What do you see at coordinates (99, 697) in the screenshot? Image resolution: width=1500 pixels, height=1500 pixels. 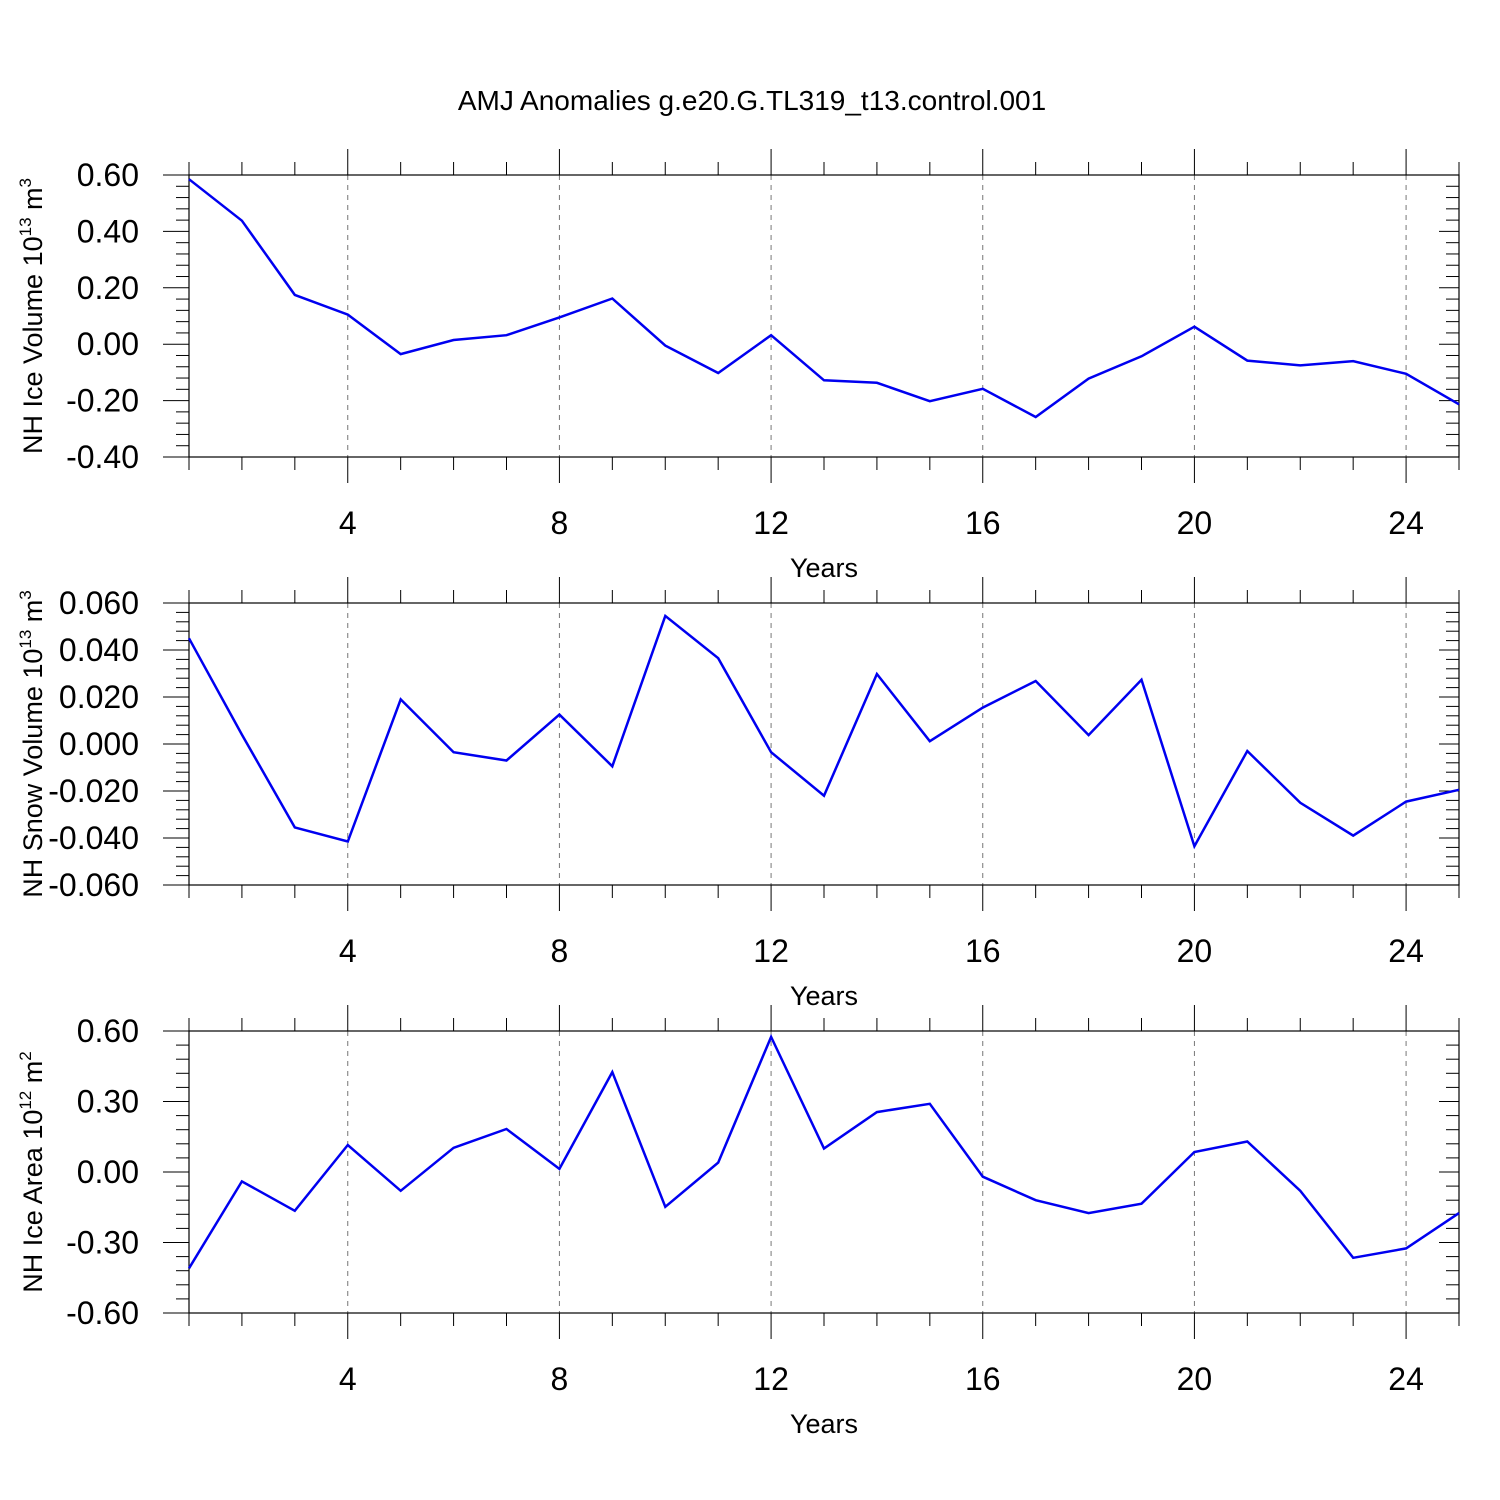 I see `y-tick-label: 0.020` at bounding box center [99, 697].